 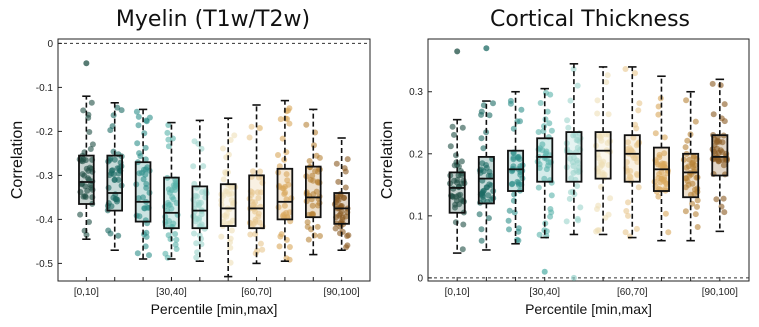 I want to click on box-[50,60], so click(x=228, y=197).